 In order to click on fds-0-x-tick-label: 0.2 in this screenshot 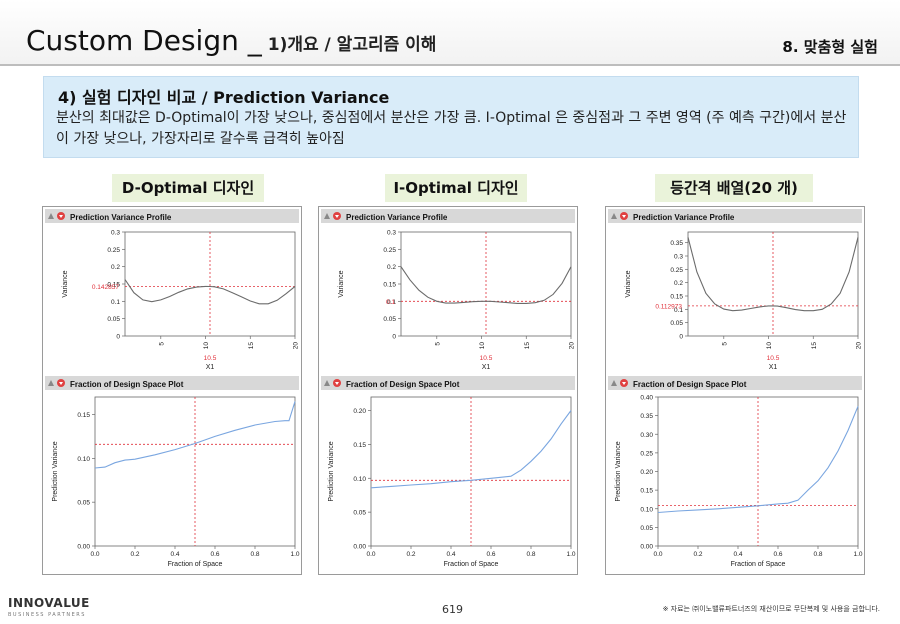, I will do `click(134, 554)`.